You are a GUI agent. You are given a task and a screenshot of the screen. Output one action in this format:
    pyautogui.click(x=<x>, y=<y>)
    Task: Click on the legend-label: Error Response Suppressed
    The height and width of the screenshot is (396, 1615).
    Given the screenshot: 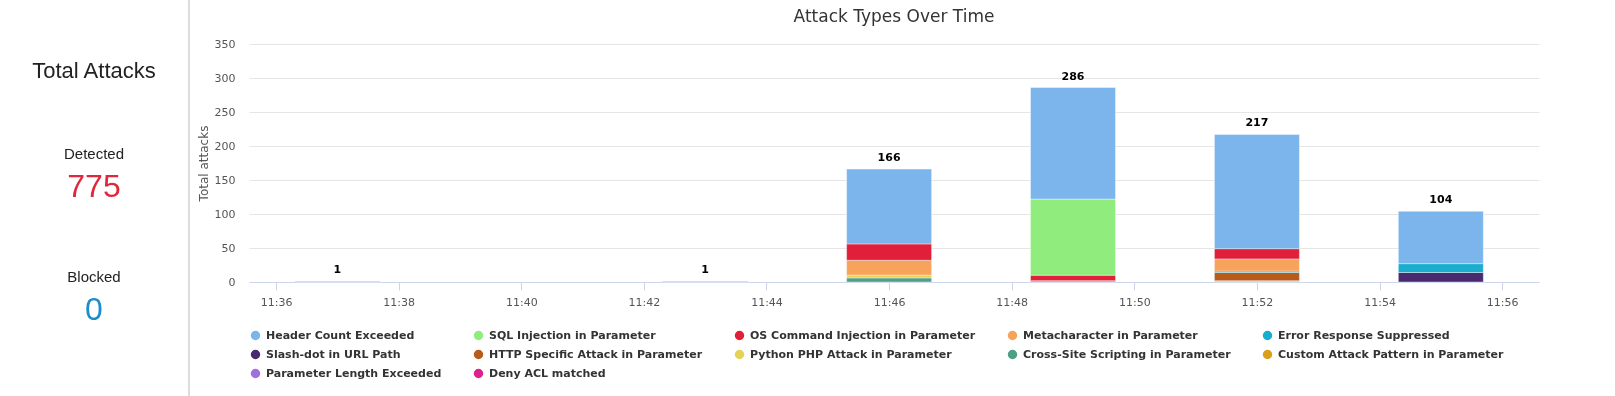 What is the action you would take?
    pyautogui.click(x=1364, y=335)
    